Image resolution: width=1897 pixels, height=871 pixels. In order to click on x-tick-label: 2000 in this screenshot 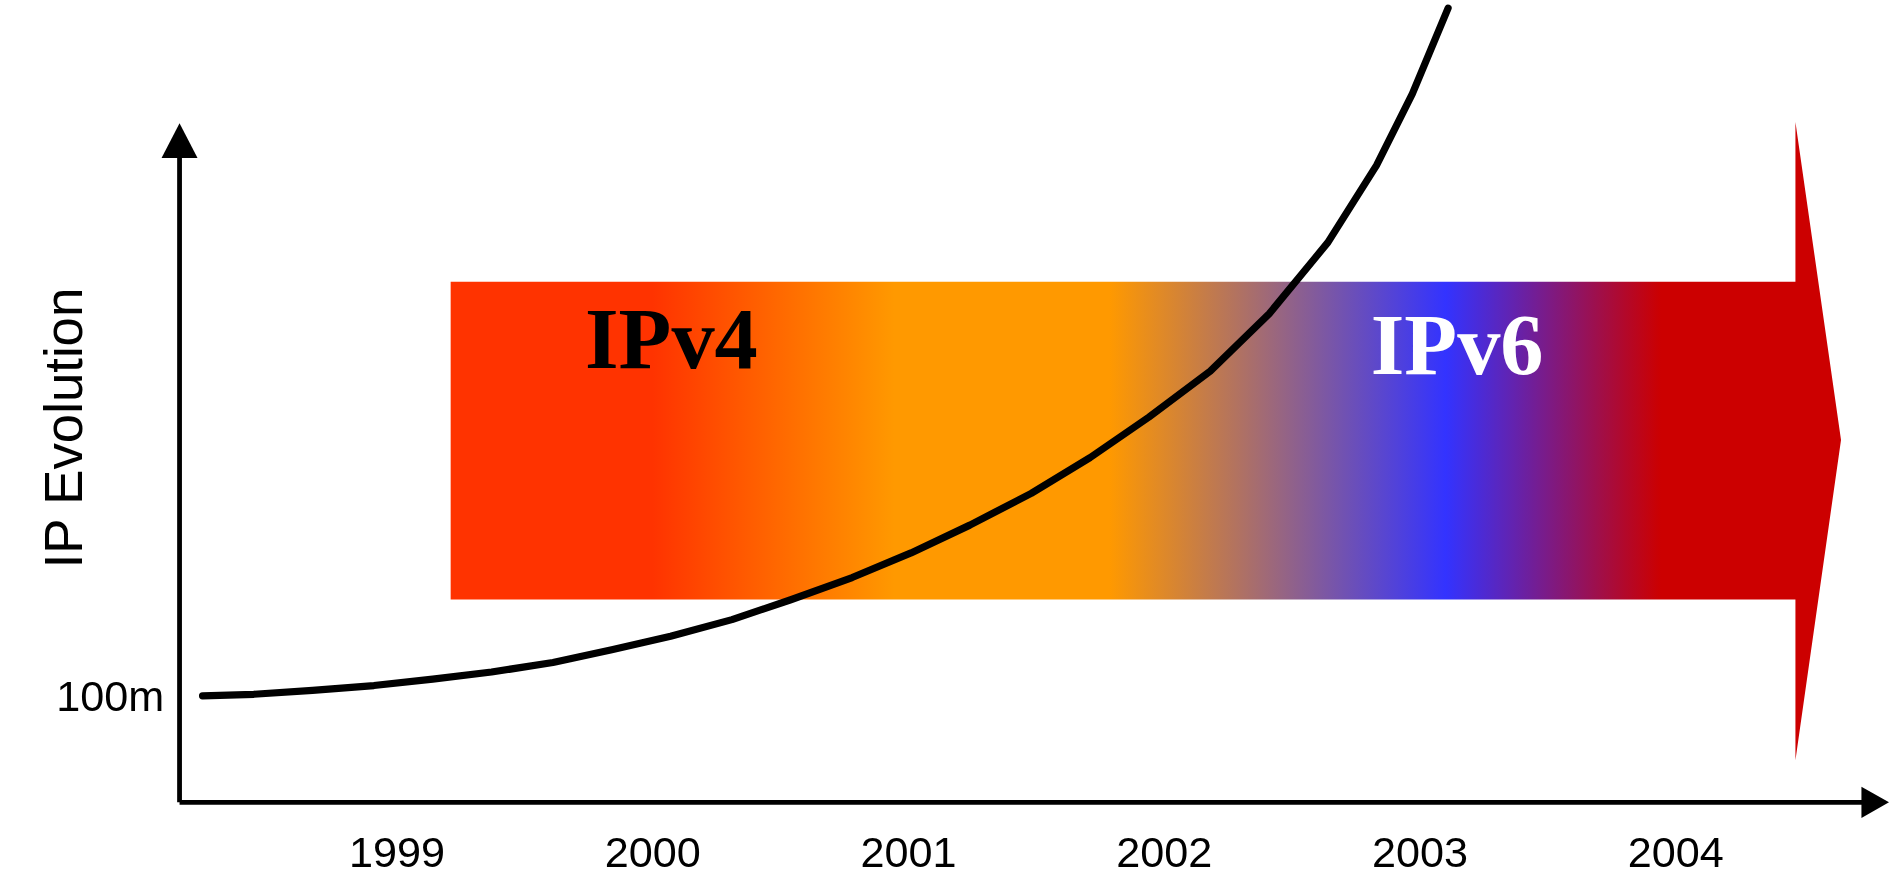, I will do `click(652, 849)`.